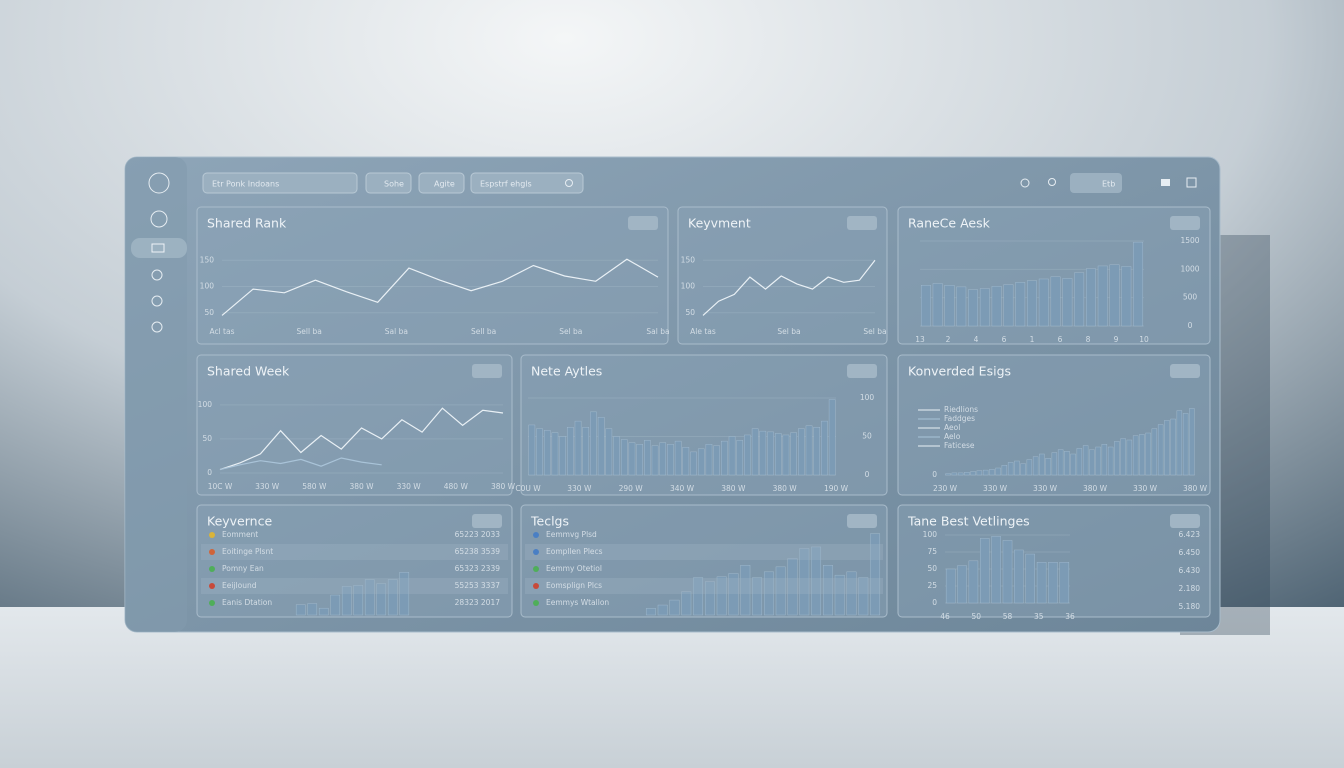  What do you see at coordinates (932, 585) in the screenshot?
I see `y-tick-label: 25` at bounding box center [932, 585].